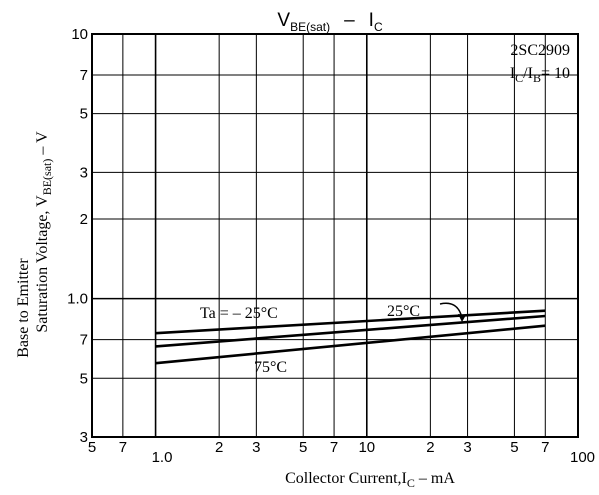 Image resolution: width=599 pixels, height=495 pixels. I want to click on y-axis-label-line2: Saturation Voltage, VBE(sat) – V, so click(44, 232).